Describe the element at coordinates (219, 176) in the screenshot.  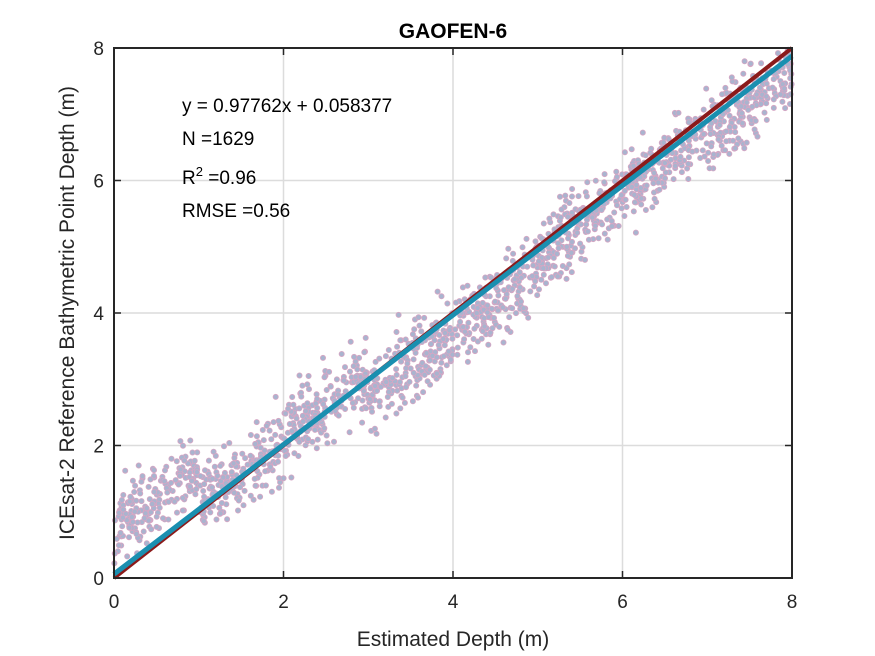
I see `r-squared: R2 =0.96` at that location.